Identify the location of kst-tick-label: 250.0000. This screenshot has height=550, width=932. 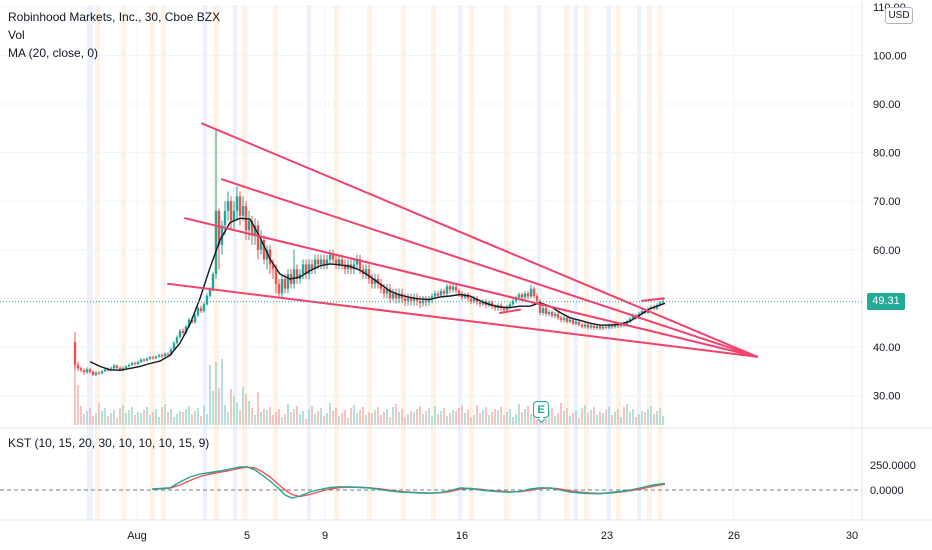
(893, 466).